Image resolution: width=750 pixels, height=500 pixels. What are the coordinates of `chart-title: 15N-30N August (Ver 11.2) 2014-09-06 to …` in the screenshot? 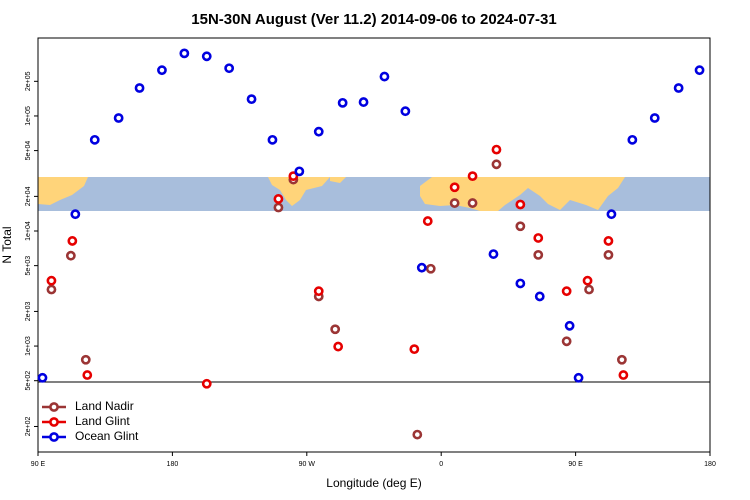 It's located at (373, 19).